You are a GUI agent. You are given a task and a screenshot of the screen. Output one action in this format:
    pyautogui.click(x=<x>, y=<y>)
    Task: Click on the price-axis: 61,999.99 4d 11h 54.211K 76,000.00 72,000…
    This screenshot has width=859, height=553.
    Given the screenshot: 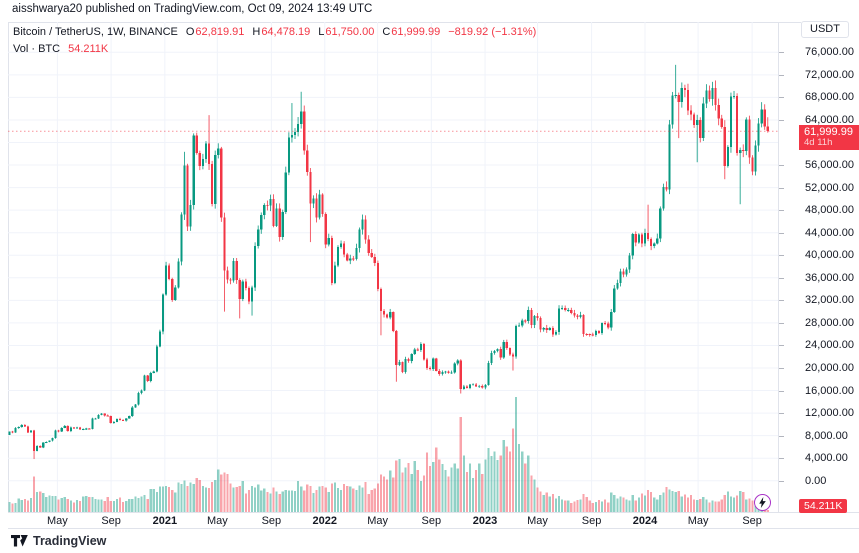 What is the action you would take?
    pyautogui.click(x=819, y=267)
    